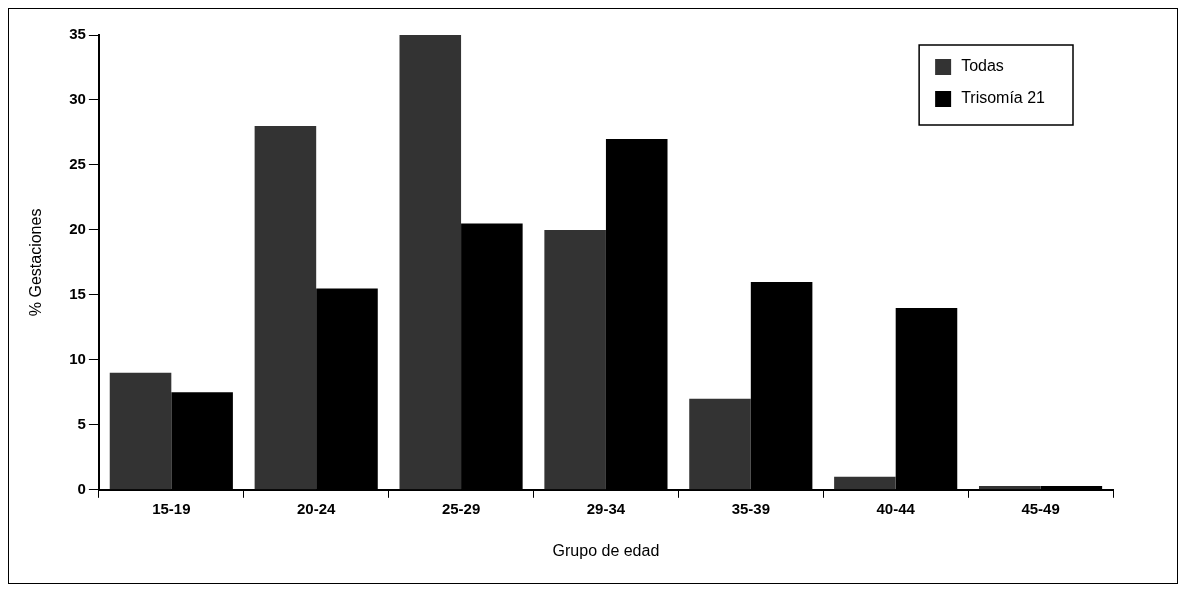 This screenshot has width=1196, height=602. Describe the element at coordinates (171, 508) in the screenshot. I see `x-tick-label: 15-19` at that location.